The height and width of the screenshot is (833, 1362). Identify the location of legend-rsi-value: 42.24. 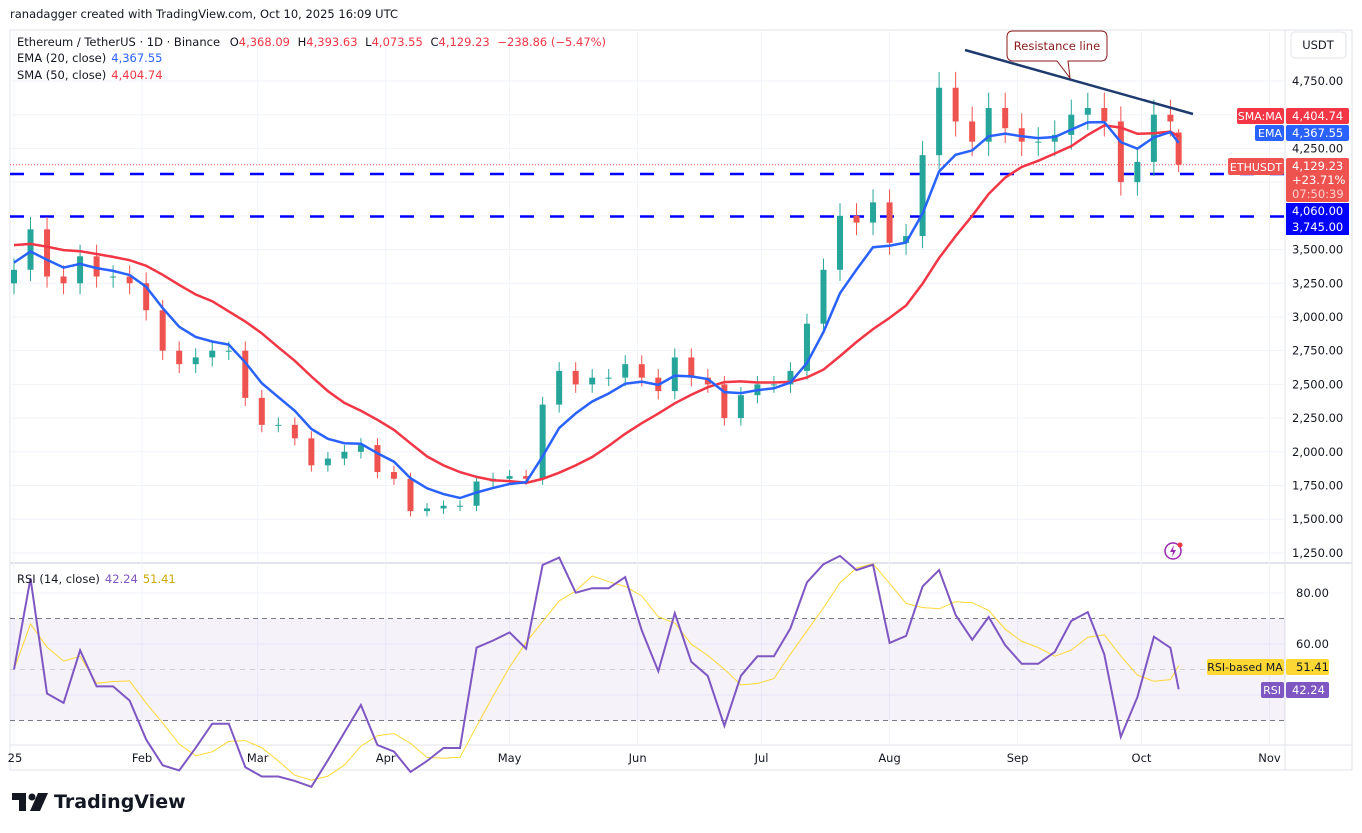
(121, 579).